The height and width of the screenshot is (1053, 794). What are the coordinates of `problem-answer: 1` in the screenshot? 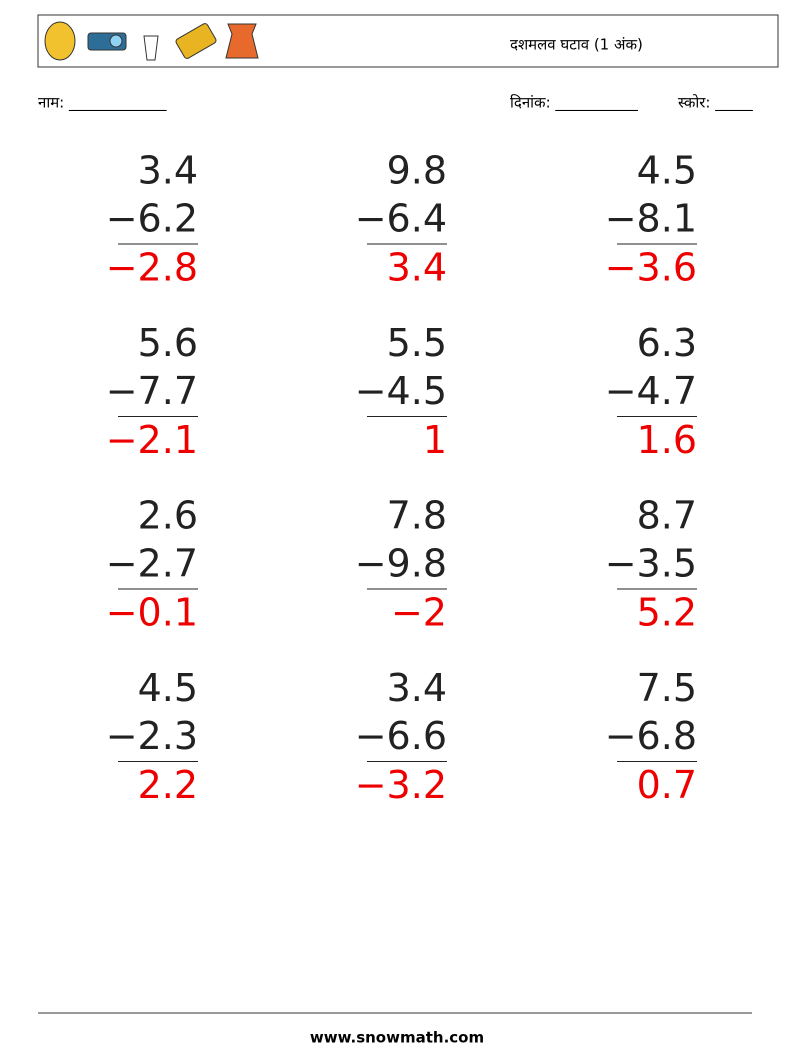 It's located at (435, 440).